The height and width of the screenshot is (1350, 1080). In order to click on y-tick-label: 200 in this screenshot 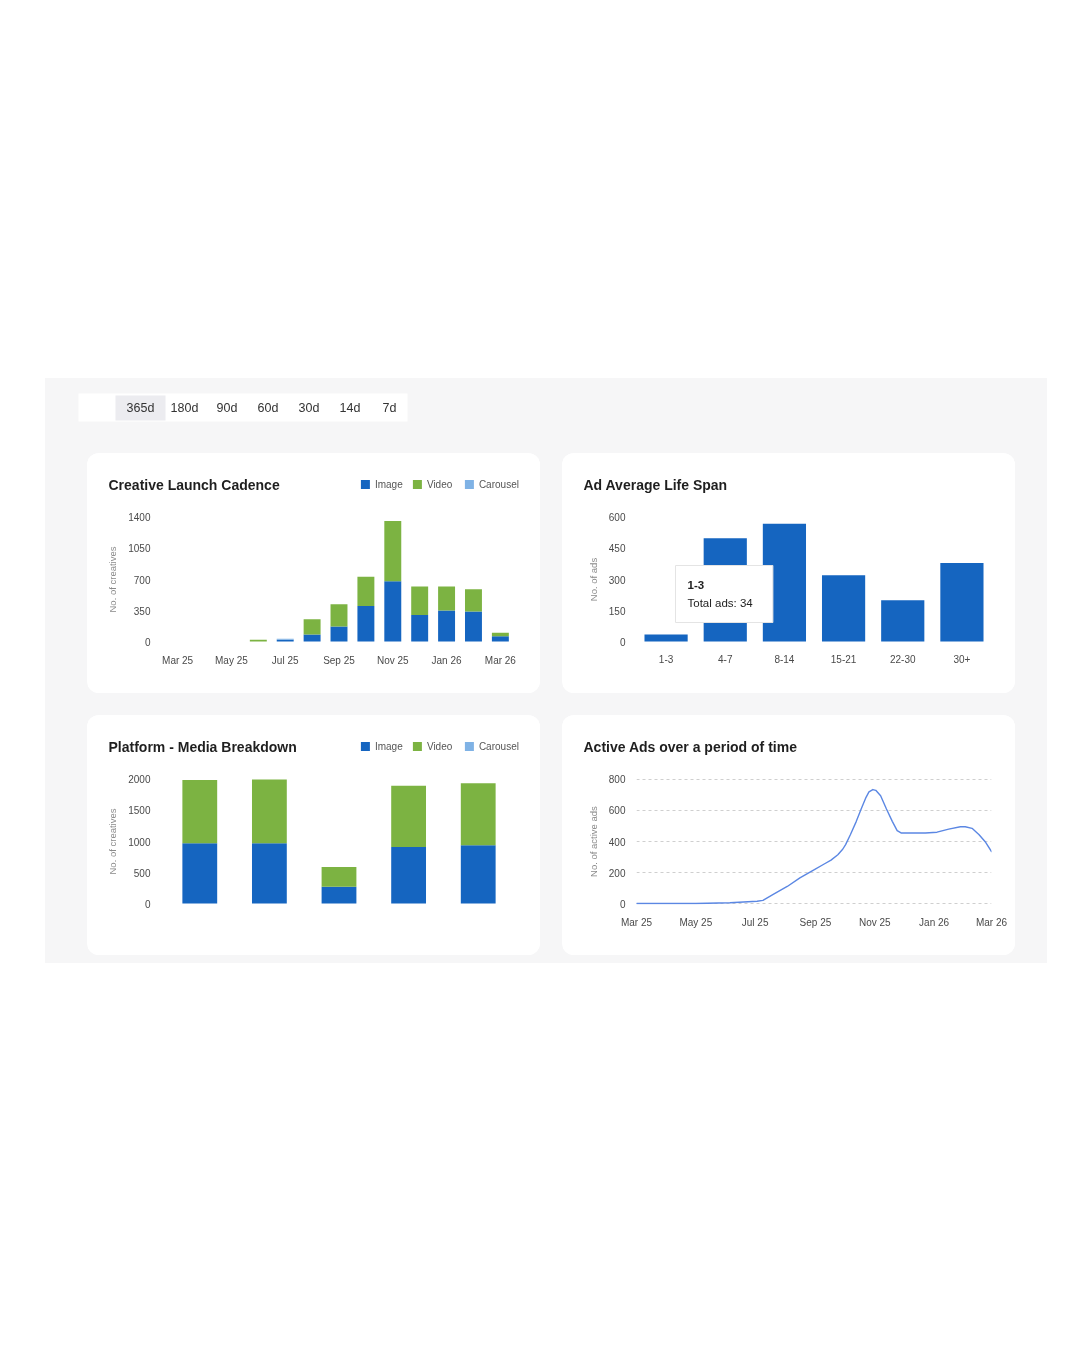, I will do `click(617, 873)`.